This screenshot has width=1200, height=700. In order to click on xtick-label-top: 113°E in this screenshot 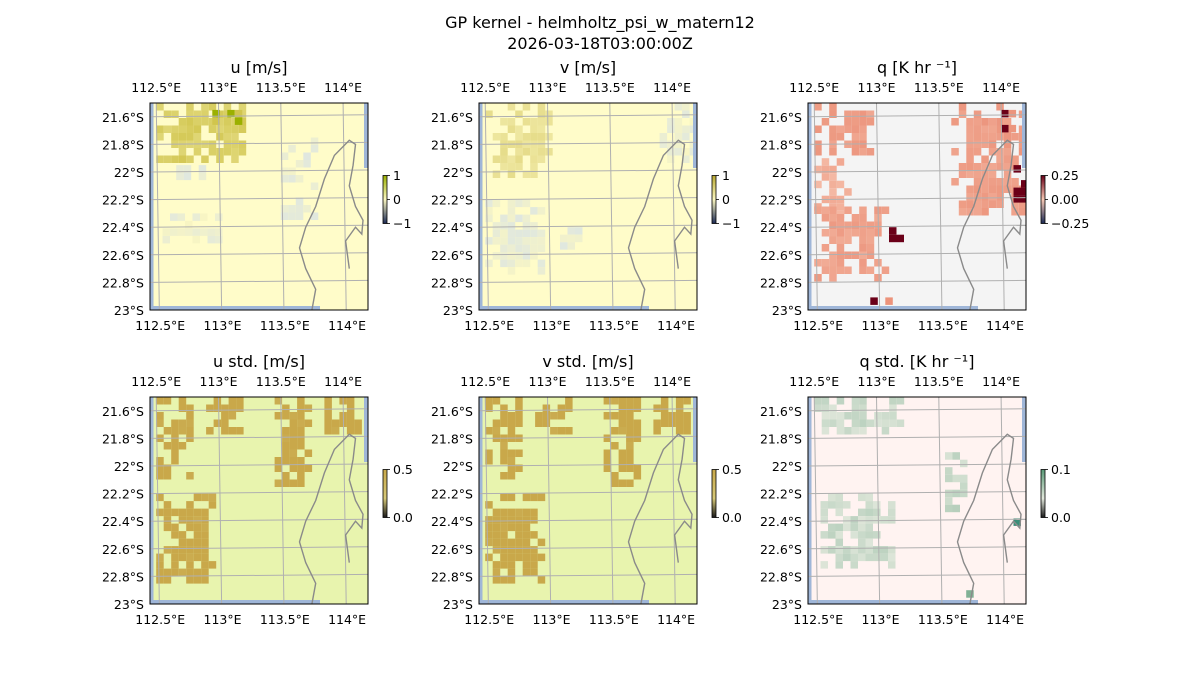, I will do `click(877, 87)`.